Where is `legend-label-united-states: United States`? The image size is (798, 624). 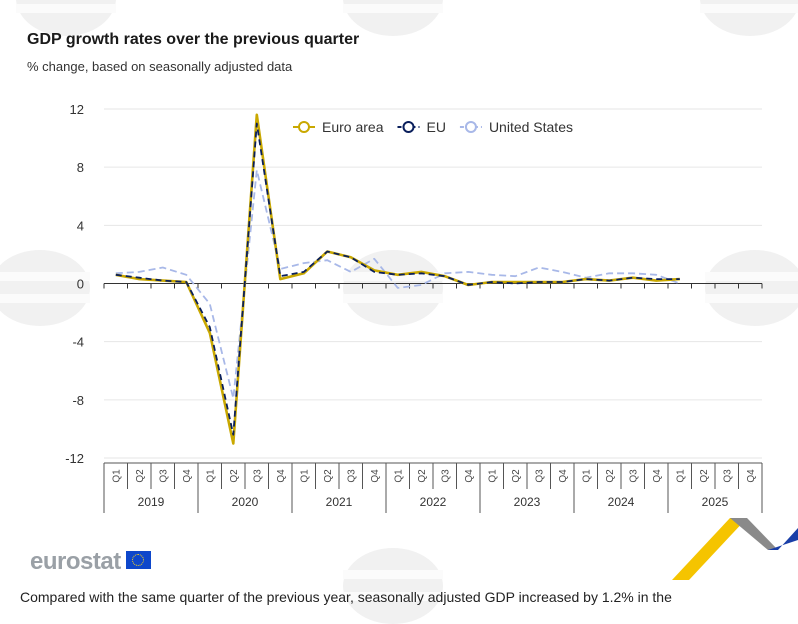 legend-label-united-states: United States is located at coordinates (531, 127).